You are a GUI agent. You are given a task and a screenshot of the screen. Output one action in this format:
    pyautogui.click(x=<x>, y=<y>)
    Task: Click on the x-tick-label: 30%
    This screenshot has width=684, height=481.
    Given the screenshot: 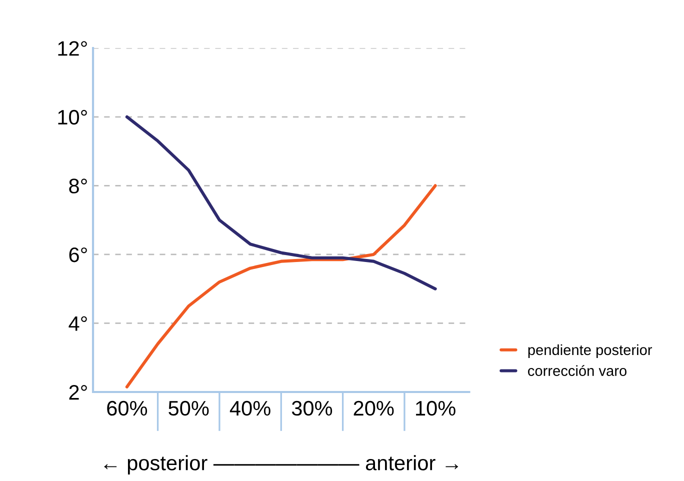 What is the action you would take?
    pyautogui.click(x=312, y=408)
    